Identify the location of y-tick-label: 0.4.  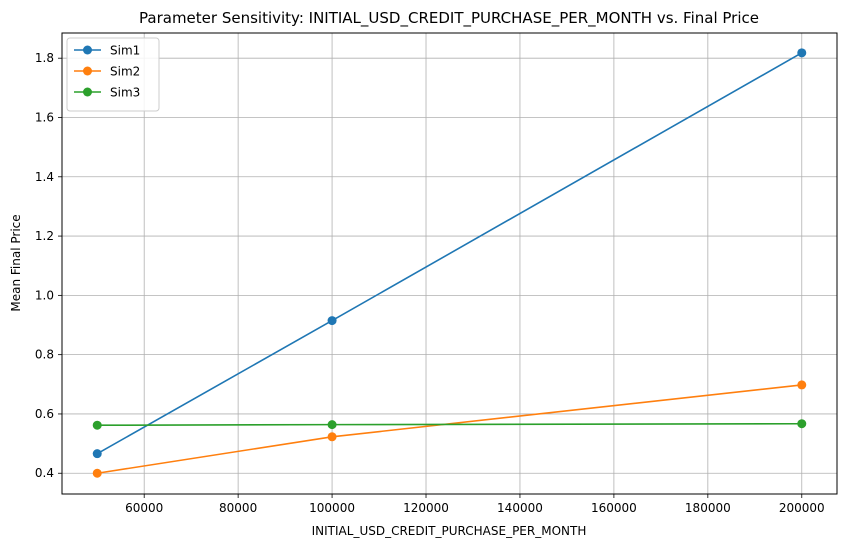
(44, 473).